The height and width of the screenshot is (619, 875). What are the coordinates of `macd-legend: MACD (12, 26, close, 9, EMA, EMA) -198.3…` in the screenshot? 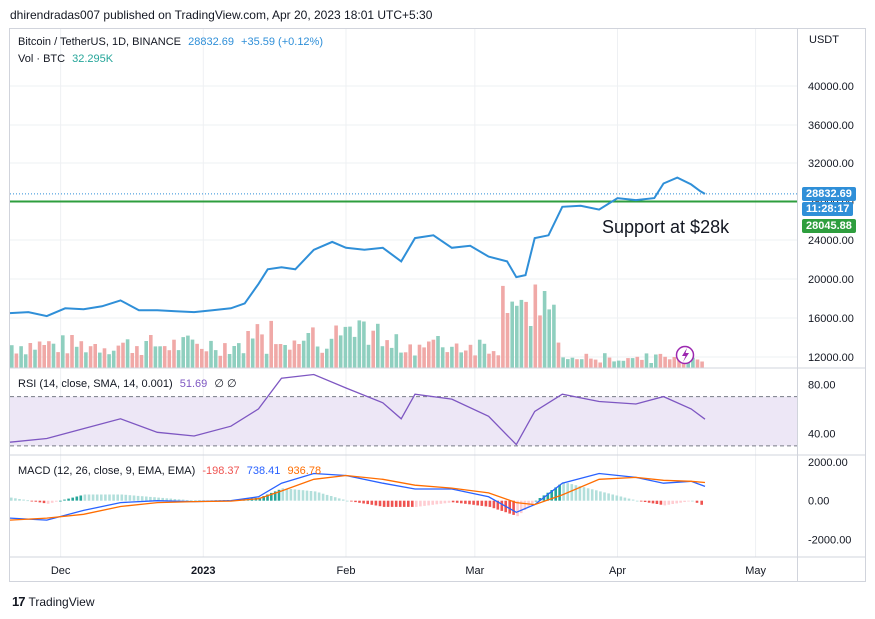 It's located at (169, 471).